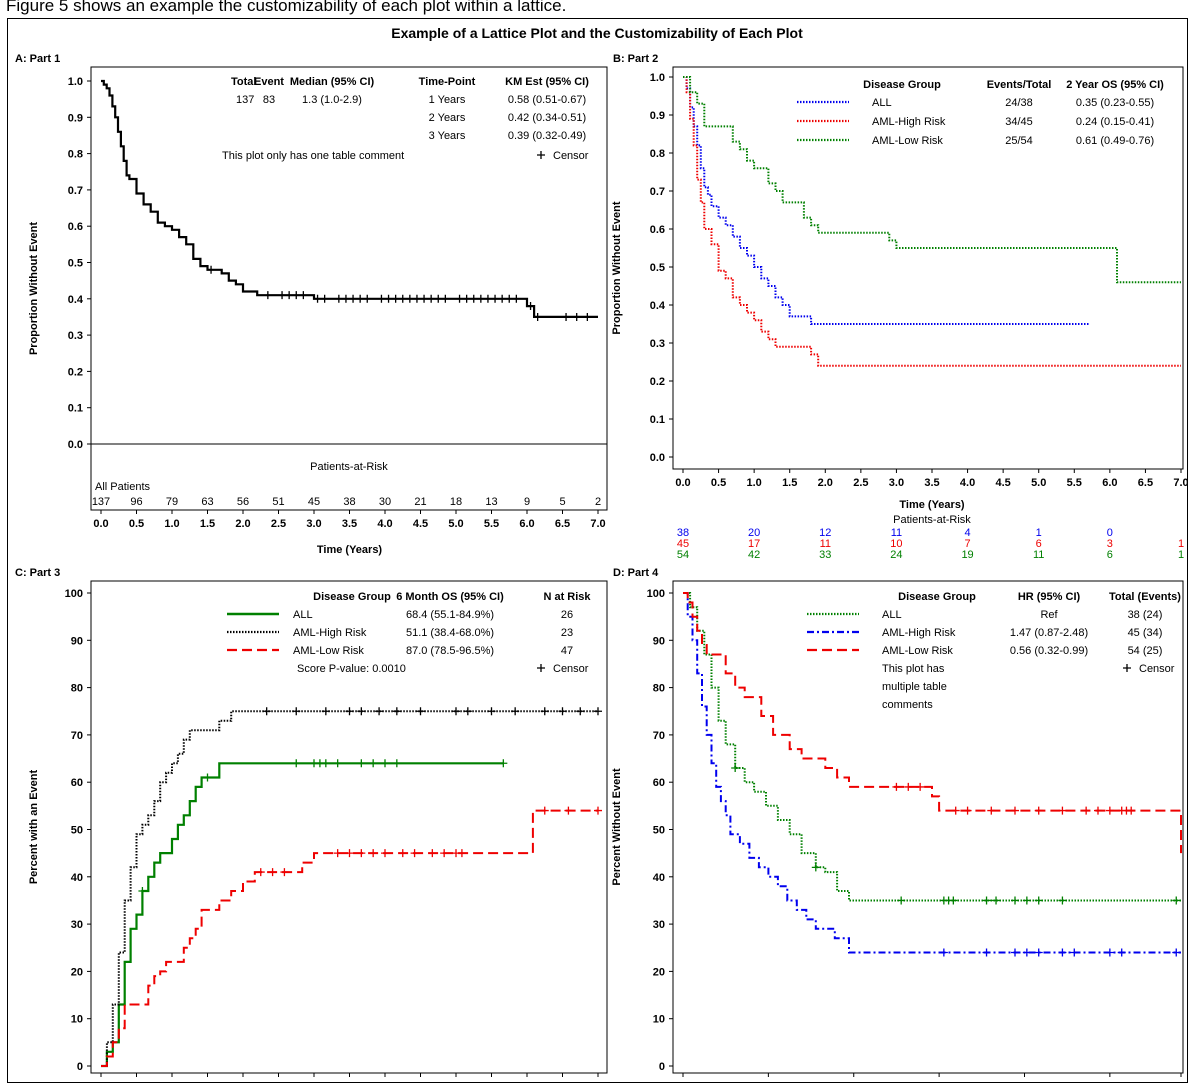  Describe the element at coordinates (1024, 1082) in the screenshot. I see `x-tick-label: 1440` at that location.